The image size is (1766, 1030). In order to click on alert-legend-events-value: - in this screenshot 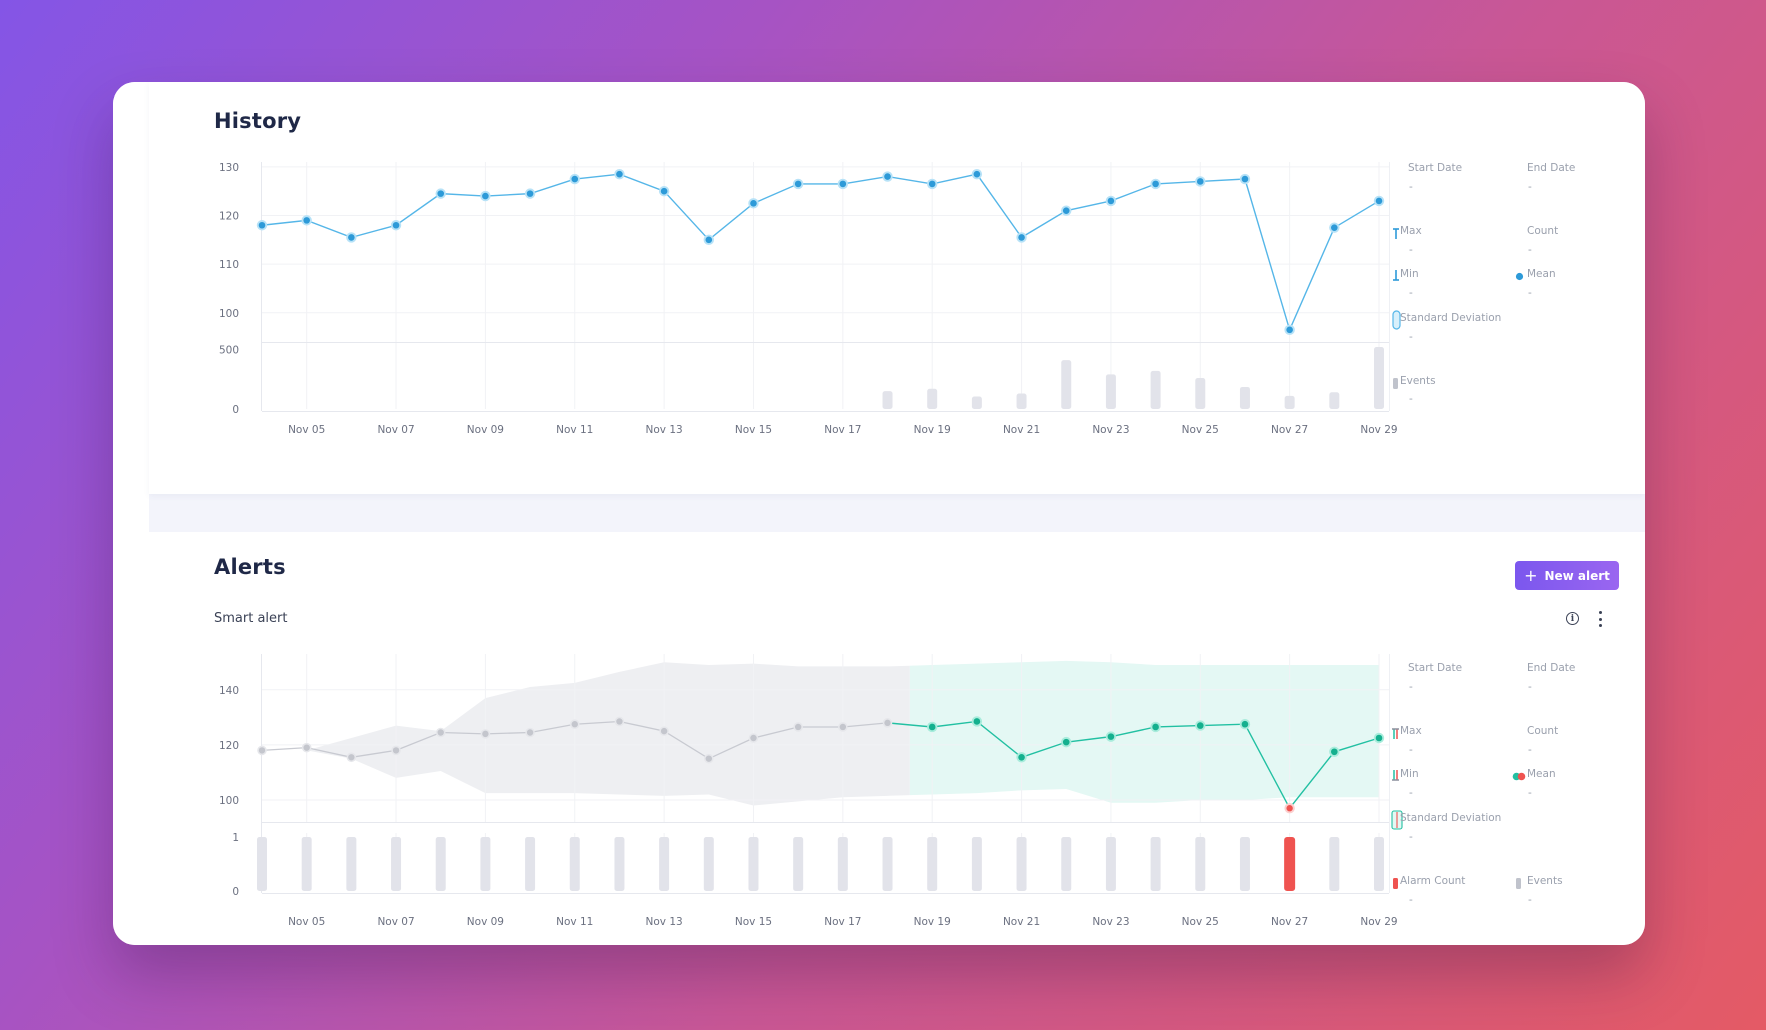, I will do `click(1530, 900)`.